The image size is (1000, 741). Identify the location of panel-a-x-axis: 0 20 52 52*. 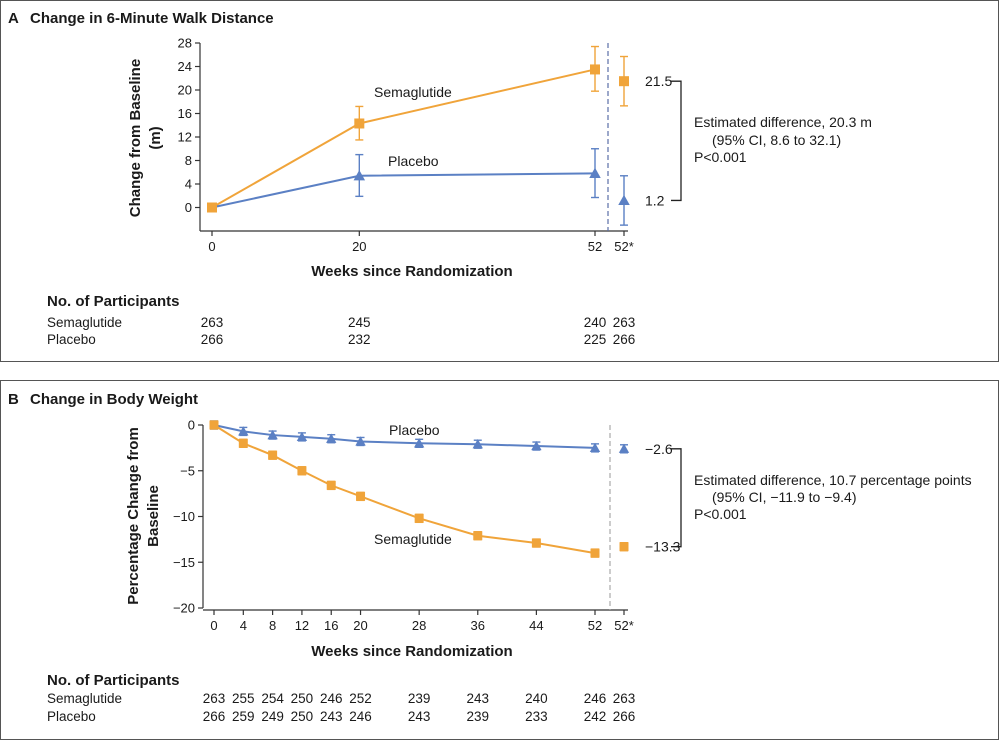
(417, 242).